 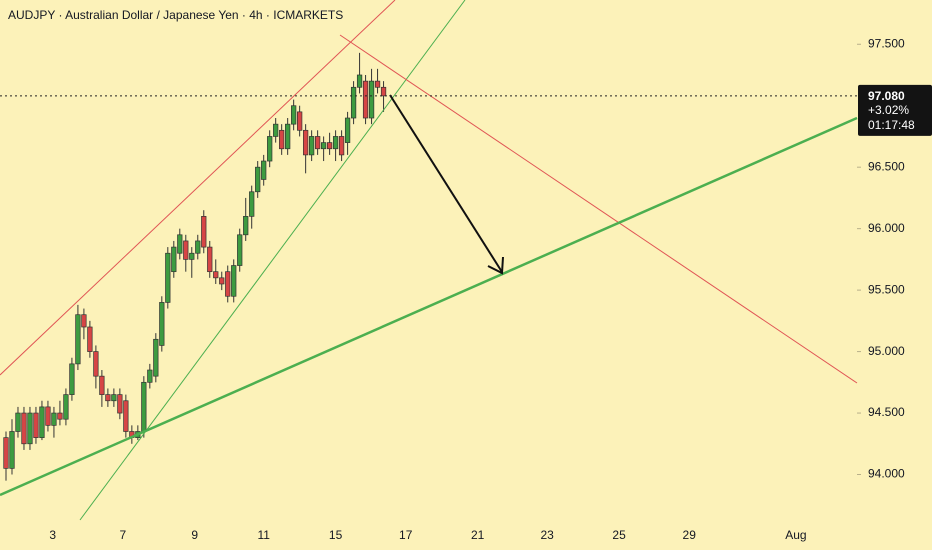 I want to click on x-tick-label: 17, so click(x=406, y=535).